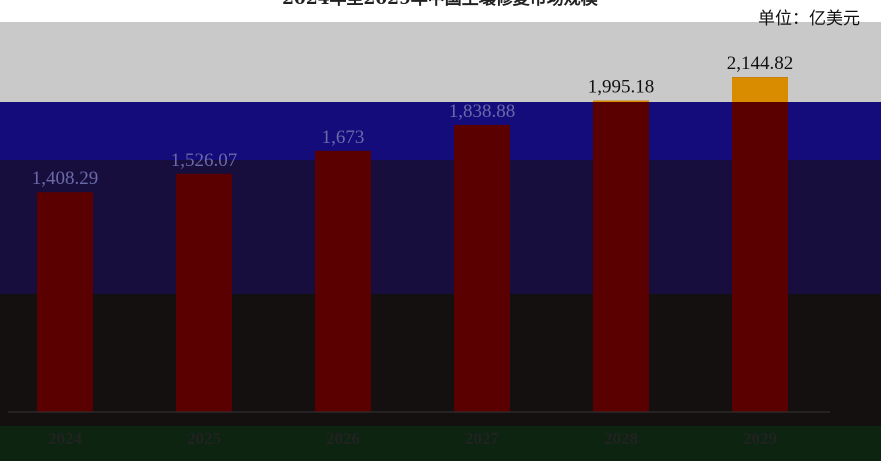 The height and width of the screenshot is (461, 881). I want to click on x-tick-label-2029: 2029, so click(760, 438).